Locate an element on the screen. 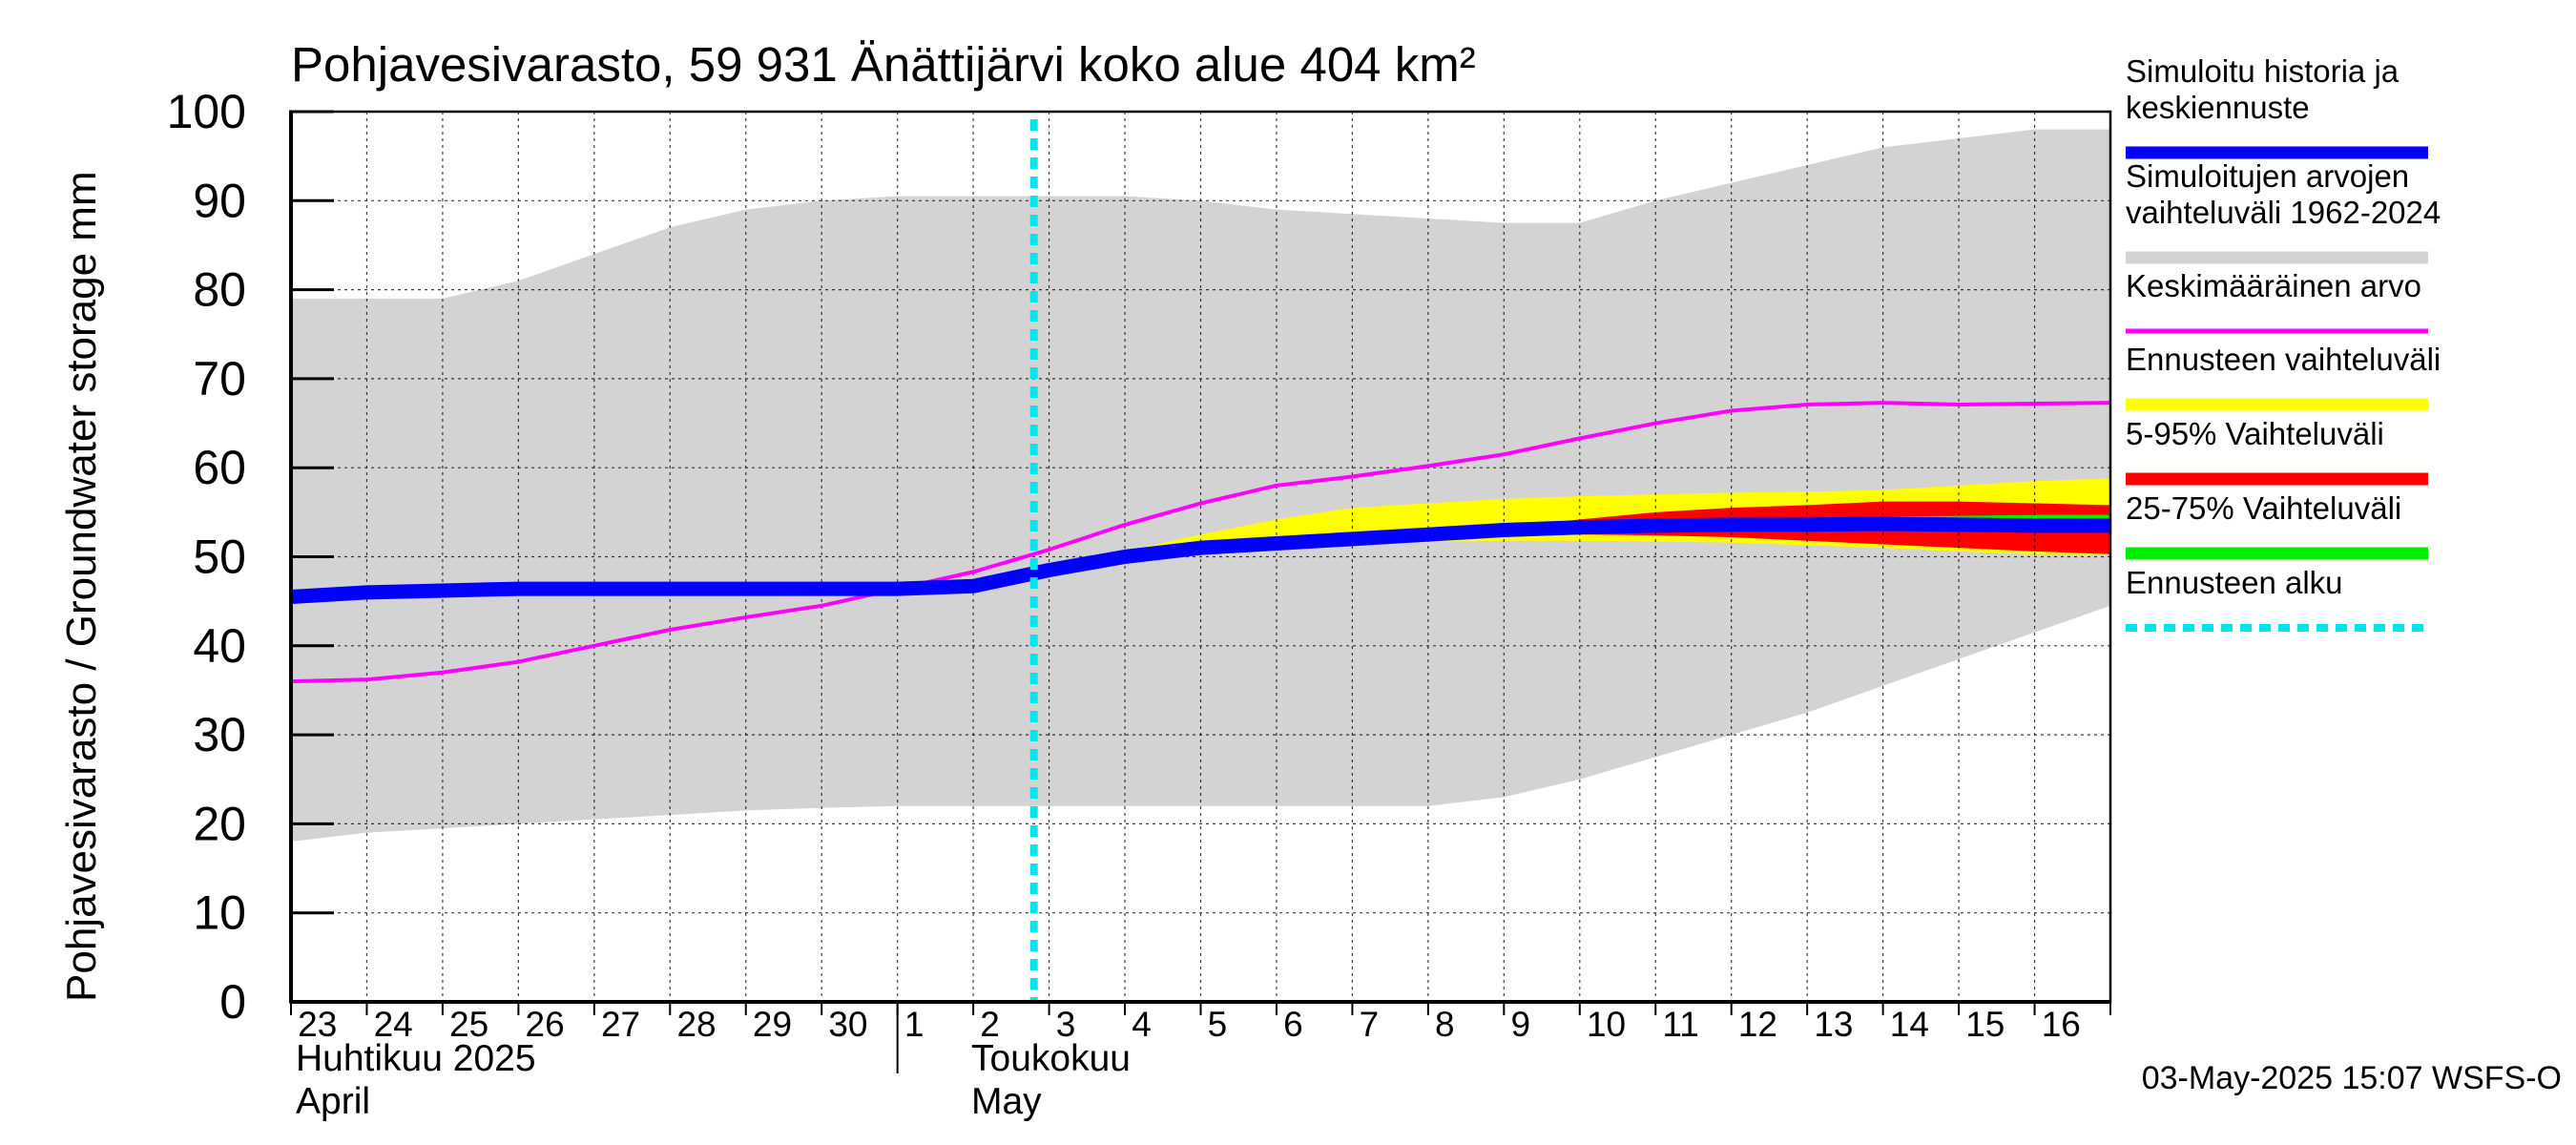 This screenshot has height=1145, width=2576. y-axis-ticks: 0 10 20 30 40 50 60 70 80 90 100 is located at coordinates (250, 557).